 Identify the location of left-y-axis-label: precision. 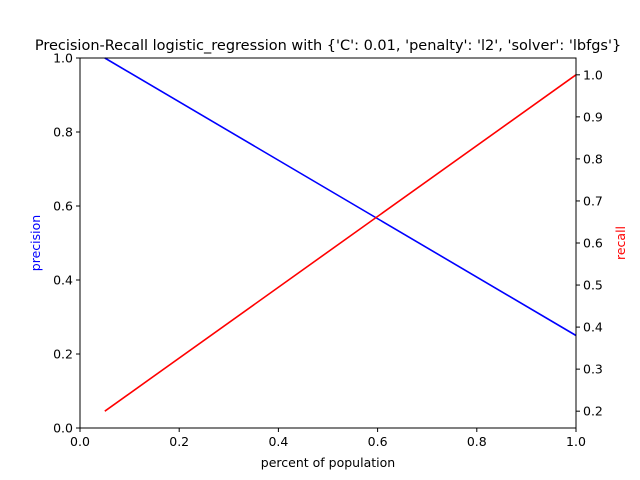
(35, 243).